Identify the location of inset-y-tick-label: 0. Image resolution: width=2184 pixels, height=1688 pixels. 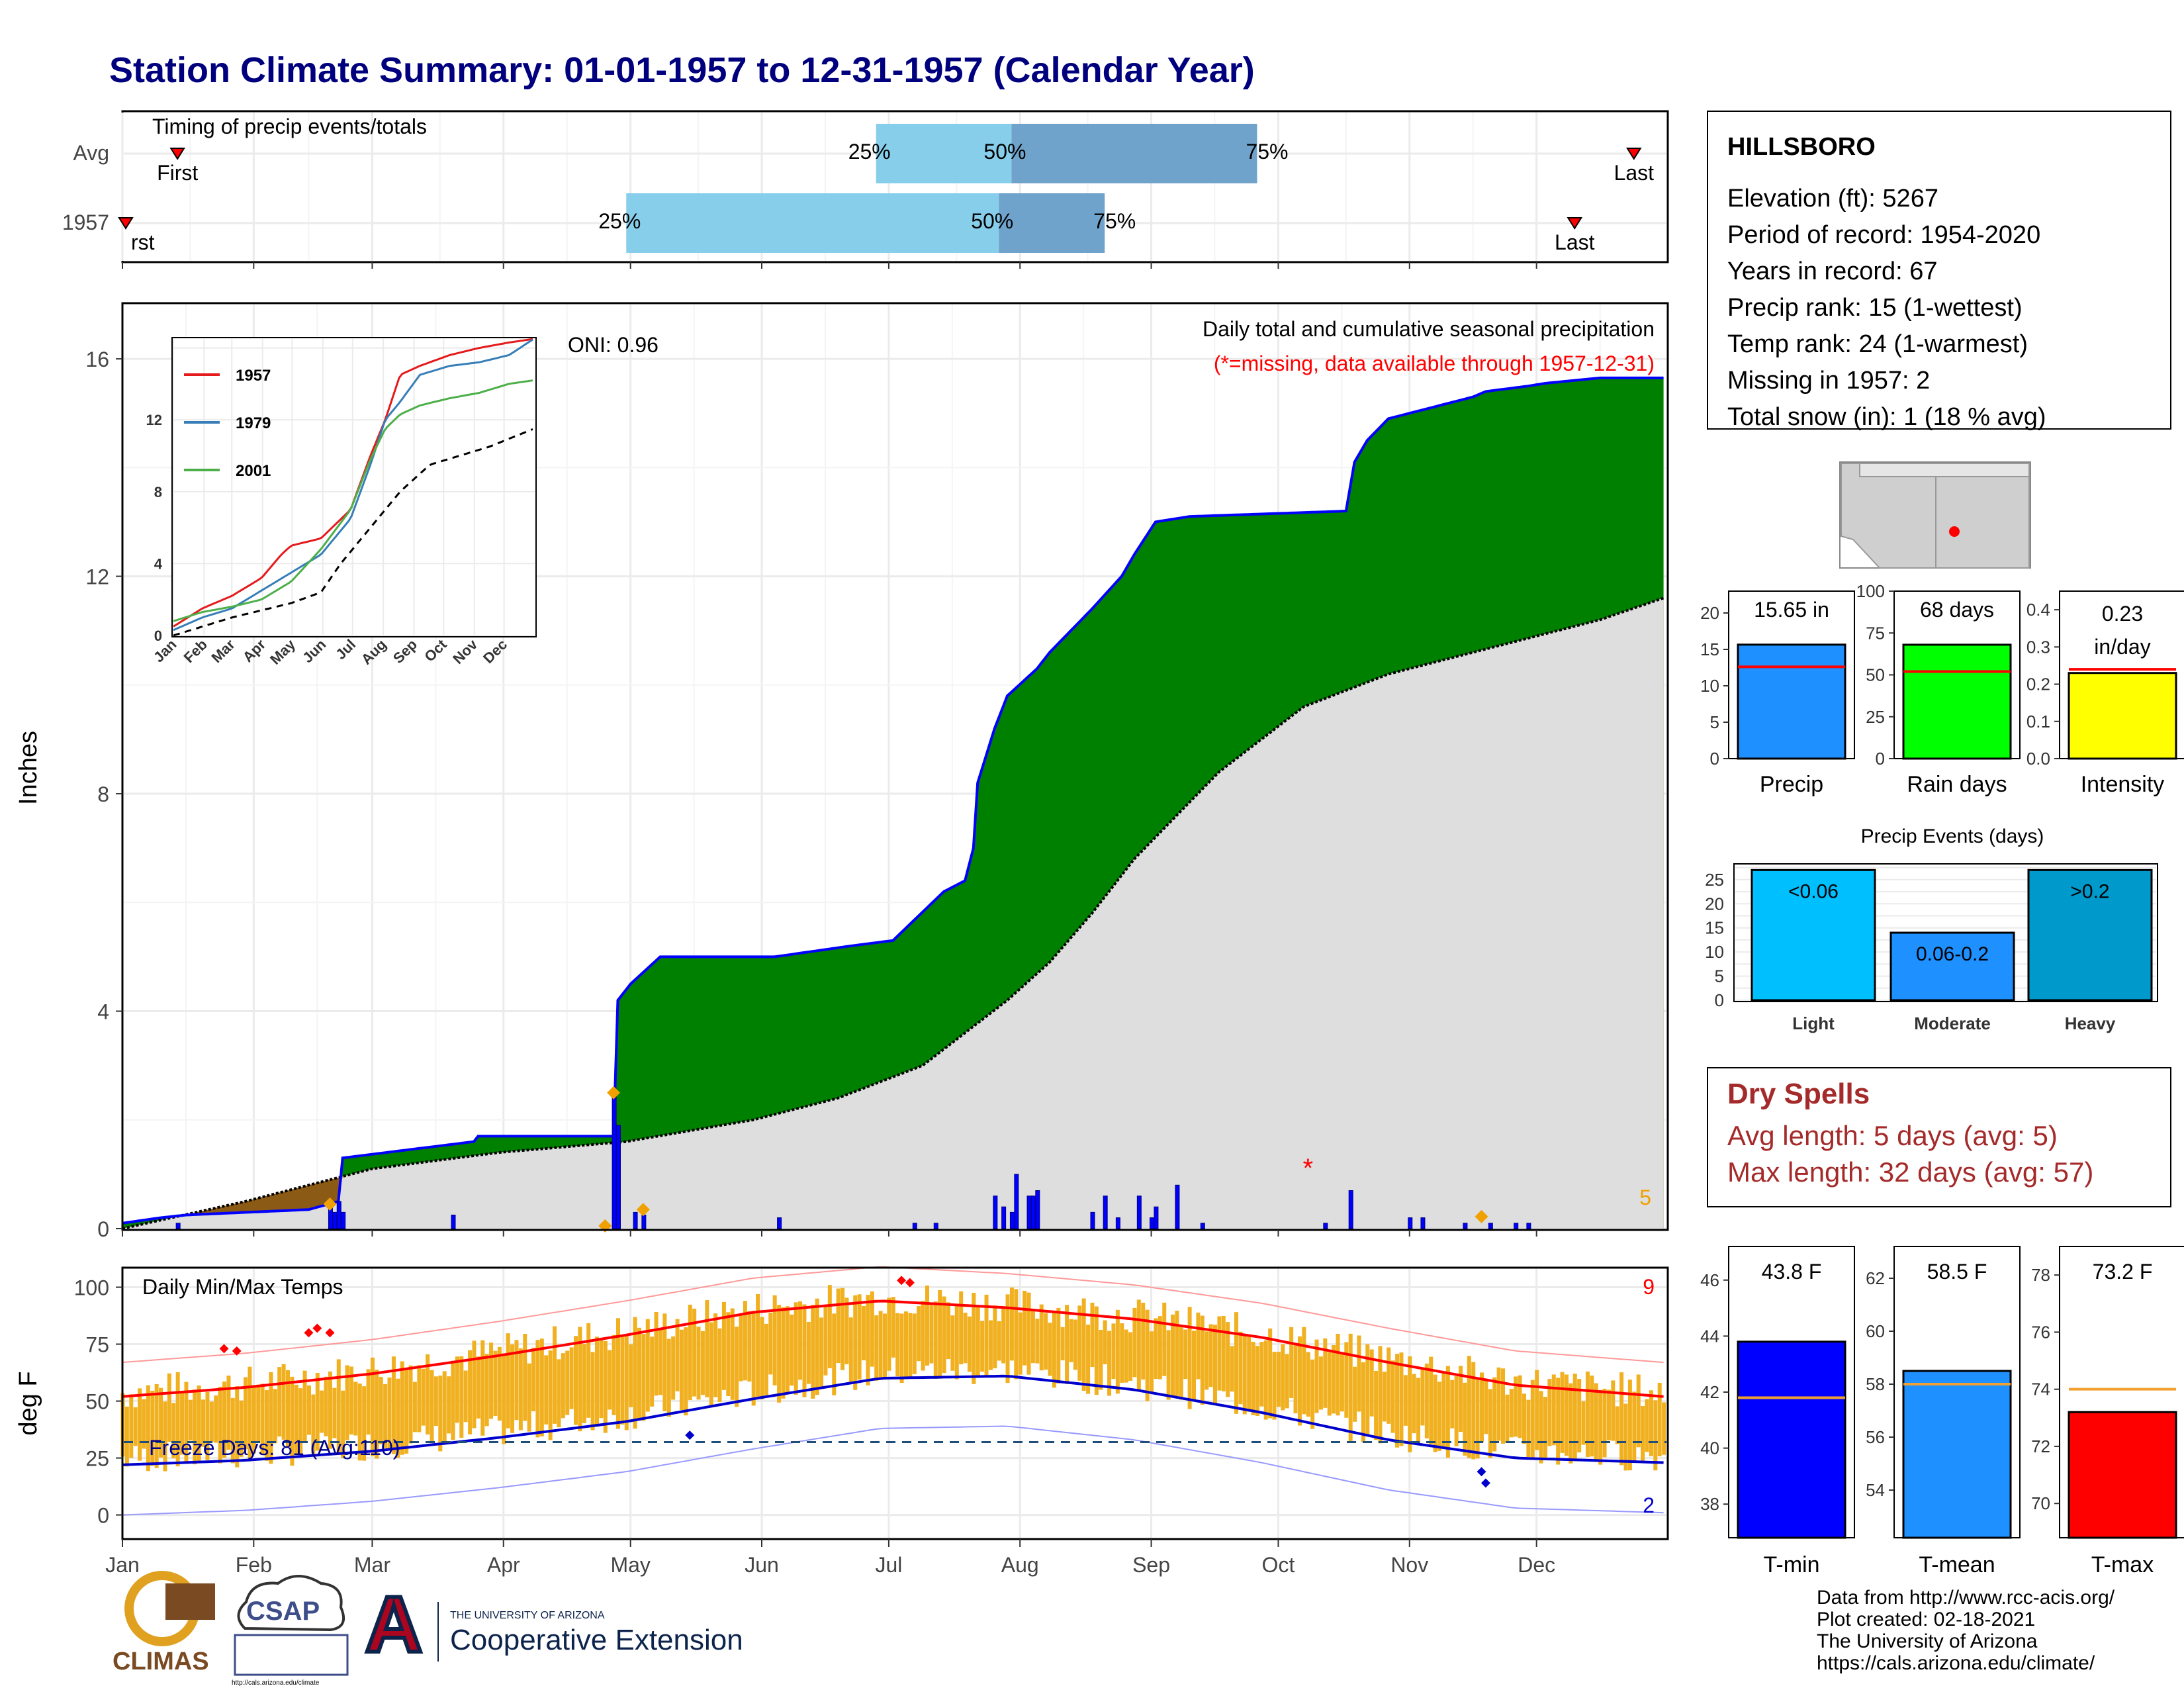
(158, 636).